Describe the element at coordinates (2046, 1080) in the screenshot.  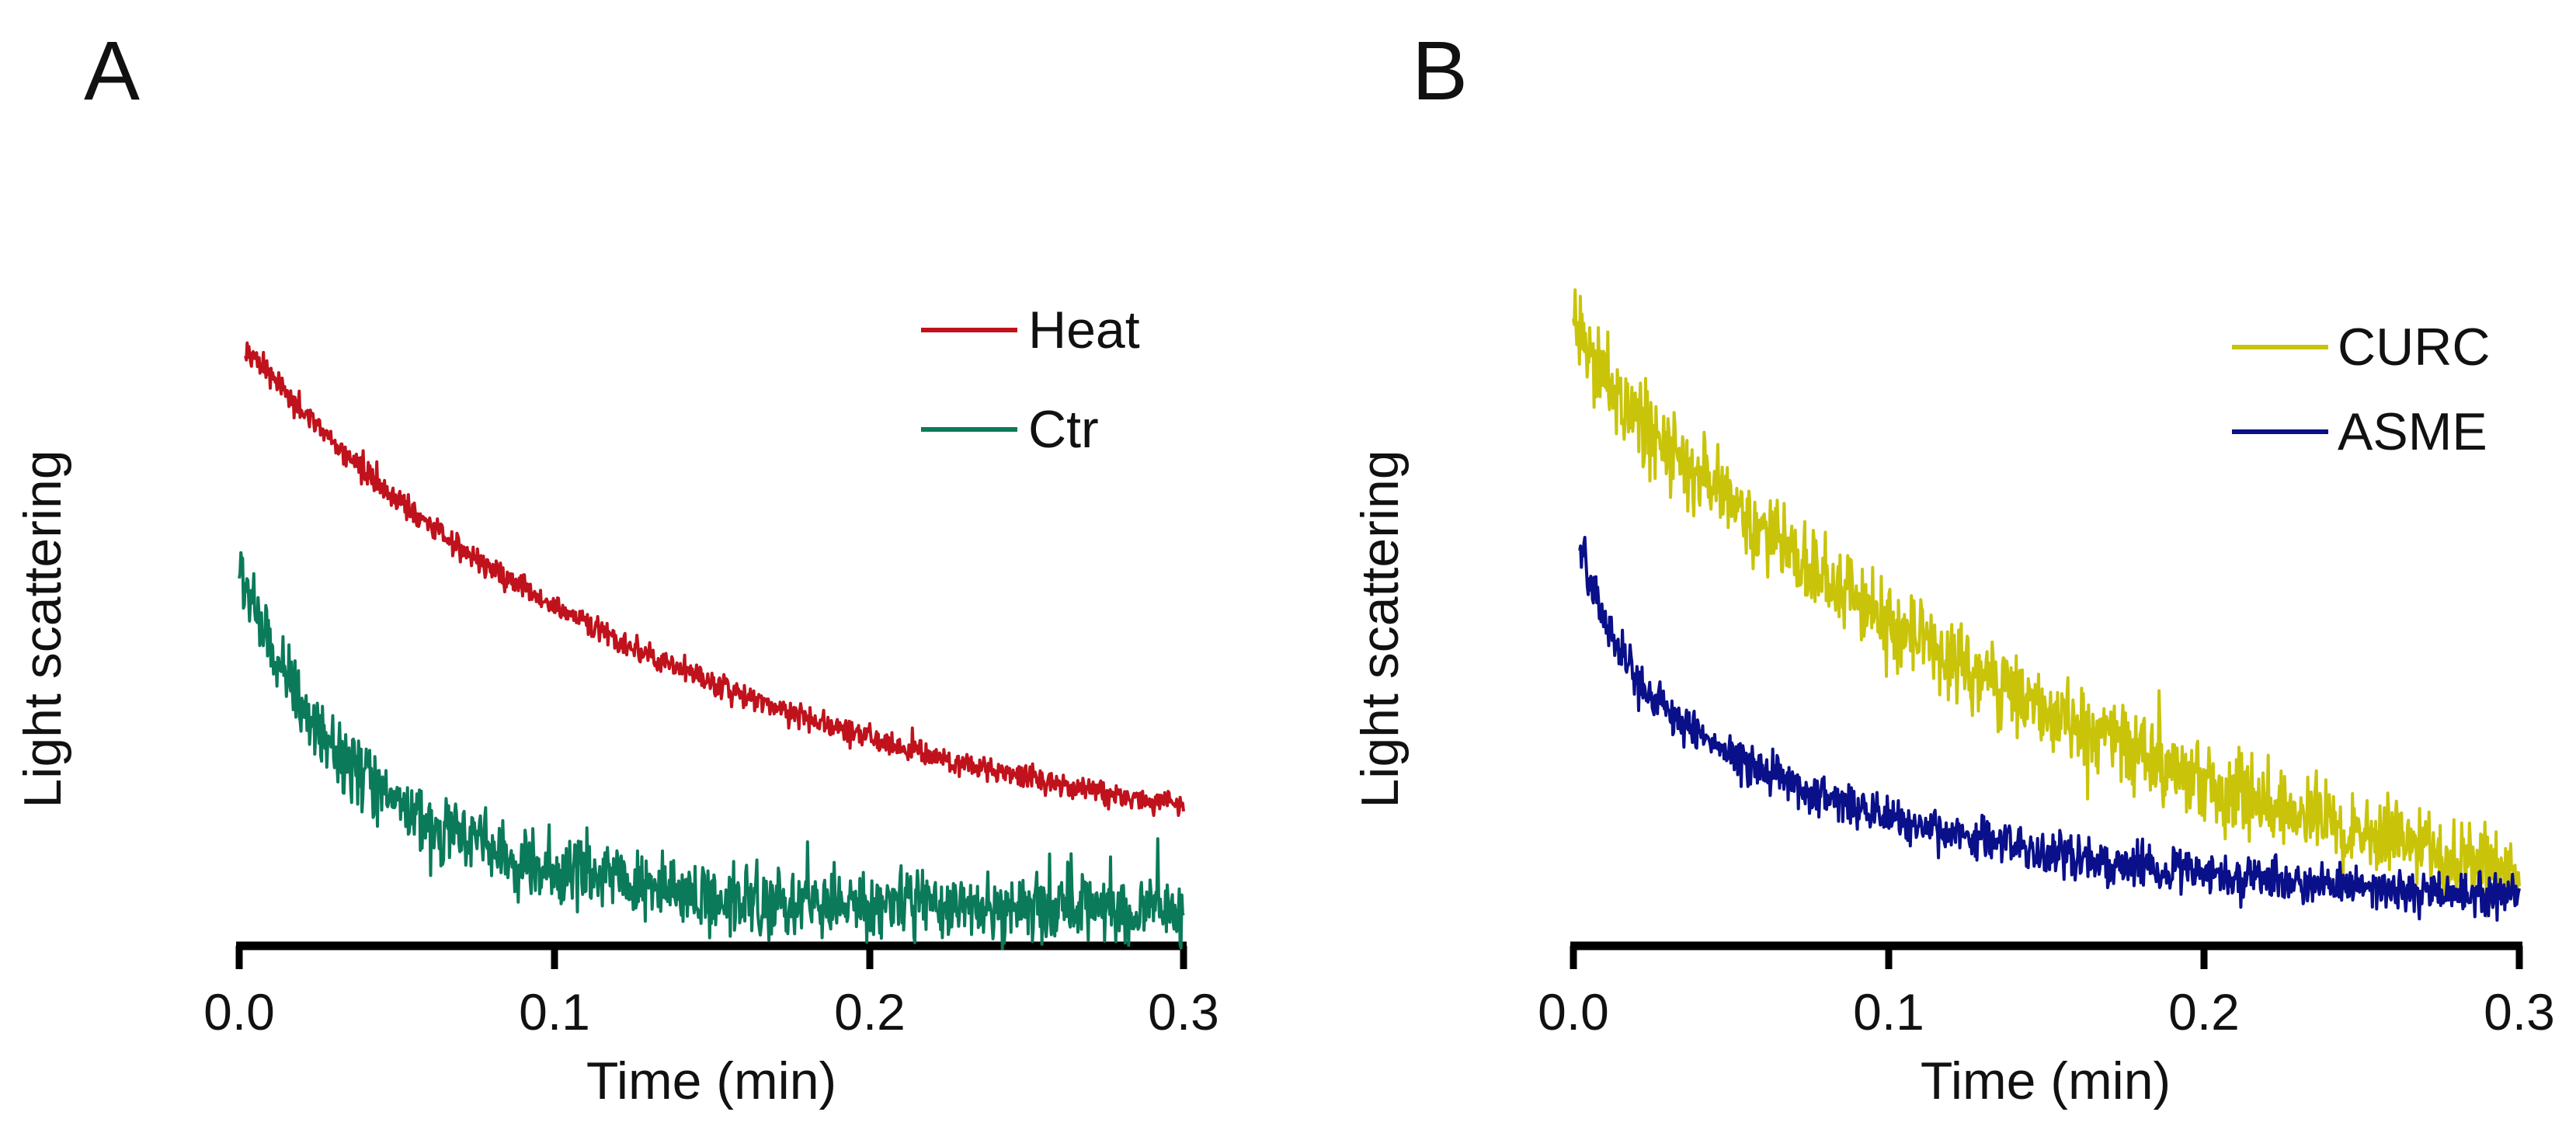
I see `x-axis-label-b: Time (min)` at that location.